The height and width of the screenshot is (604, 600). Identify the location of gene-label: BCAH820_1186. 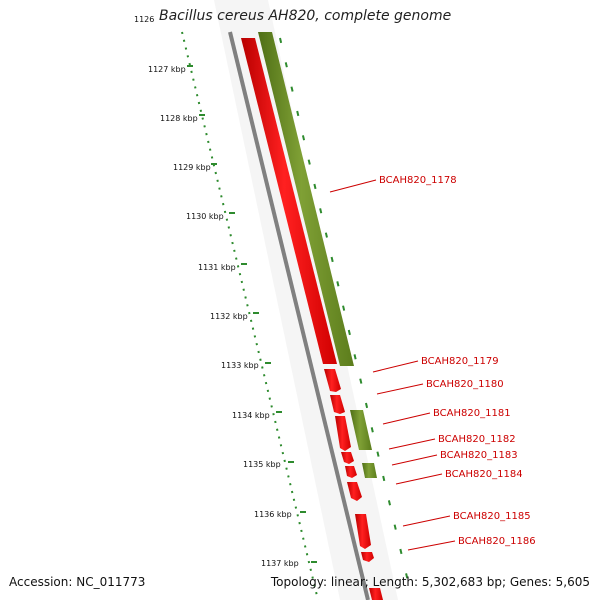
(497, 541).